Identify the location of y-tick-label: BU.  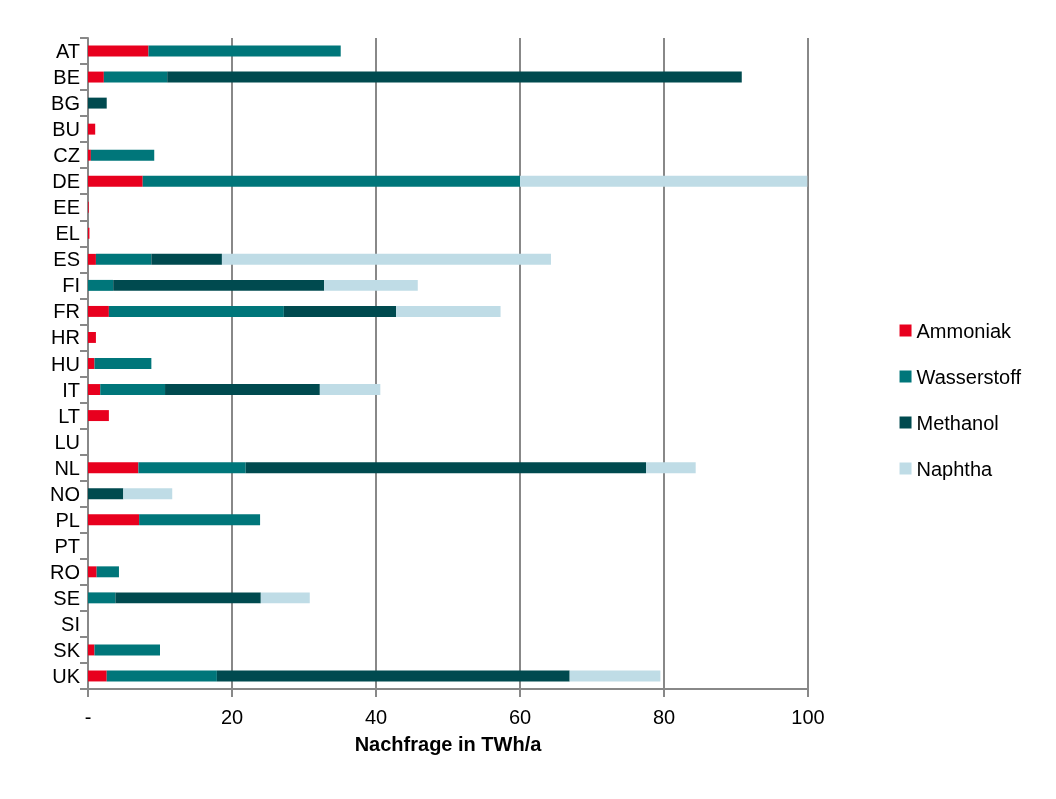
(66, 129).